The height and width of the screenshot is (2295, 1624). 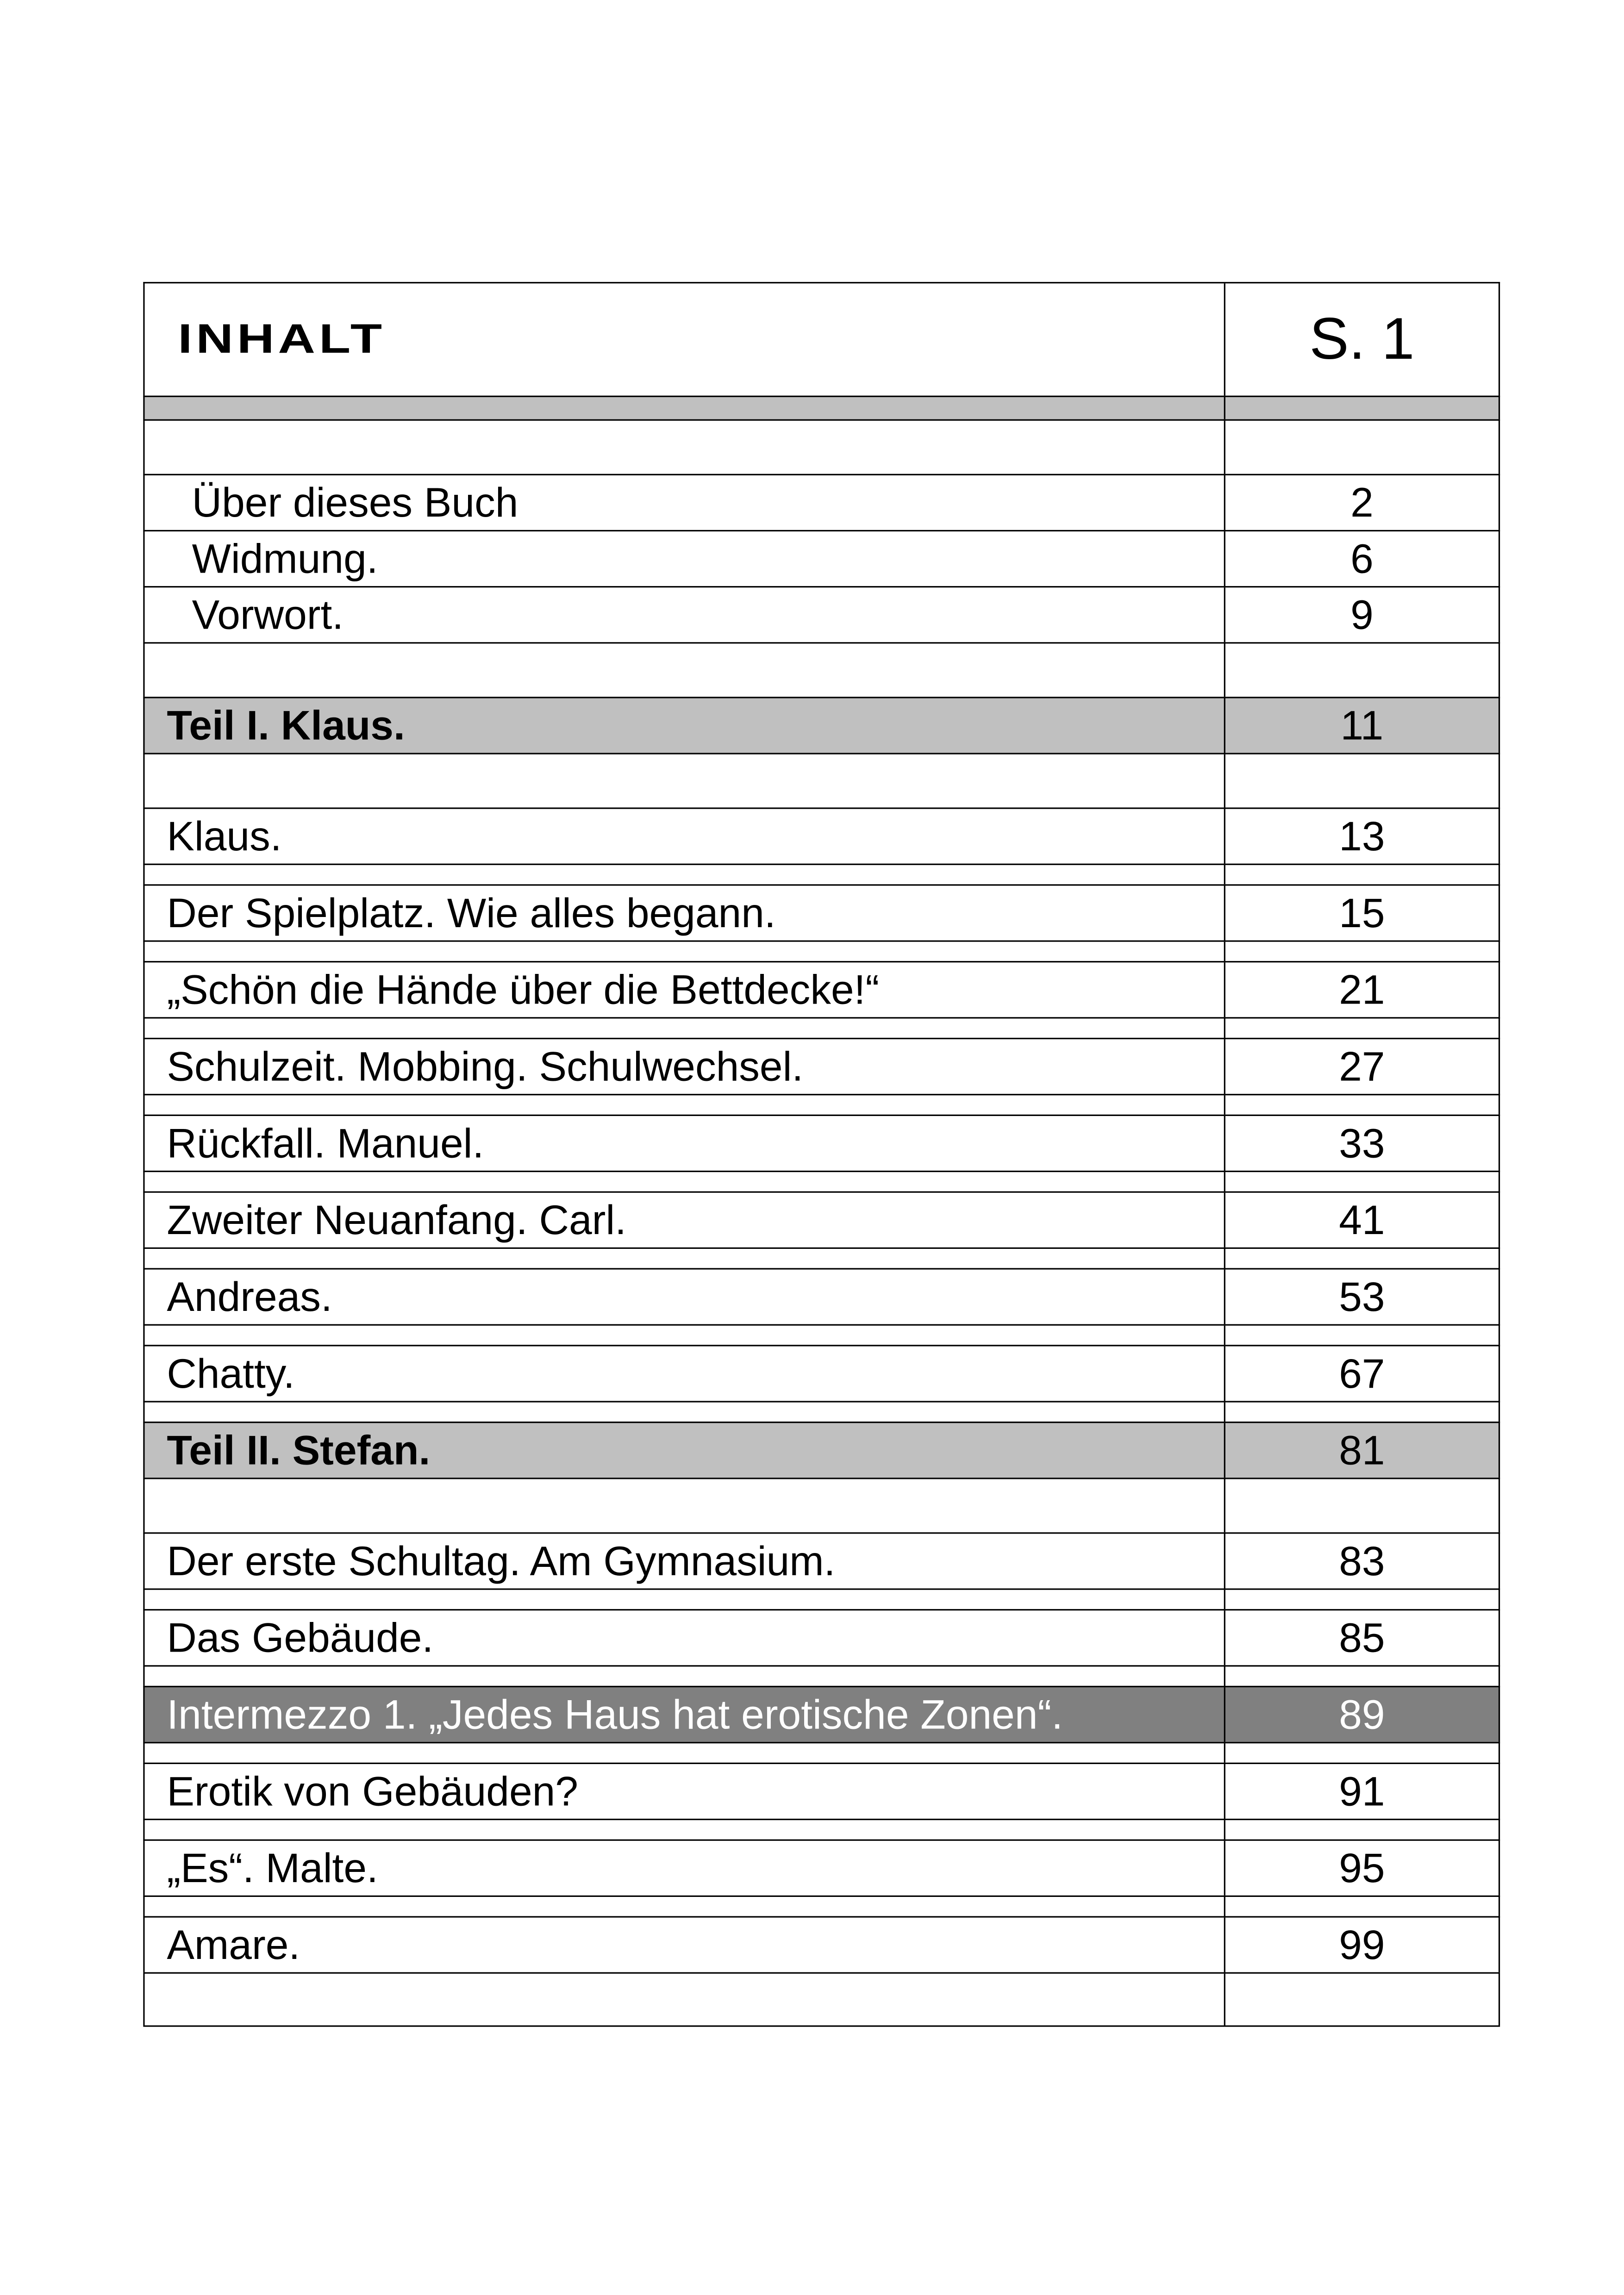 I want to click on toc-strip-row, so click(x=821, y=407).